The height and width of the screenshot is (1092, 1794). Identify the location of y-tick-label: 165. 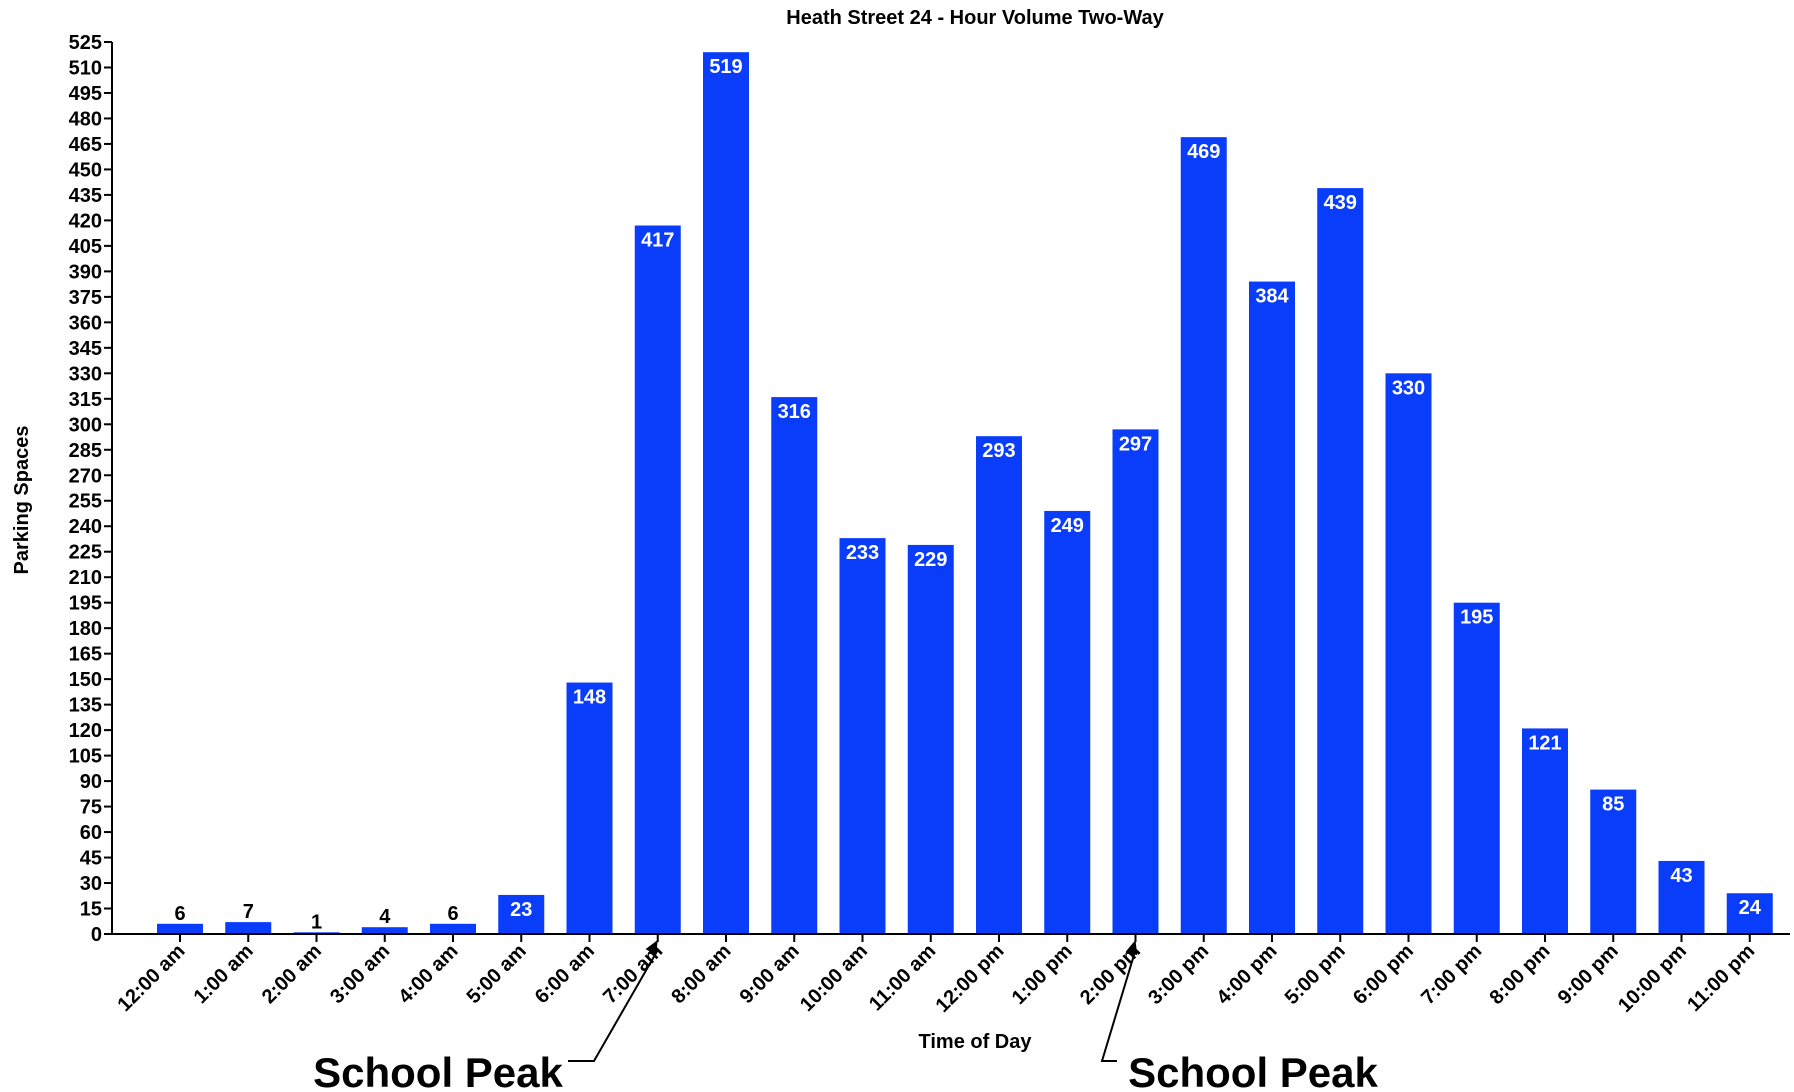
(85, 655).